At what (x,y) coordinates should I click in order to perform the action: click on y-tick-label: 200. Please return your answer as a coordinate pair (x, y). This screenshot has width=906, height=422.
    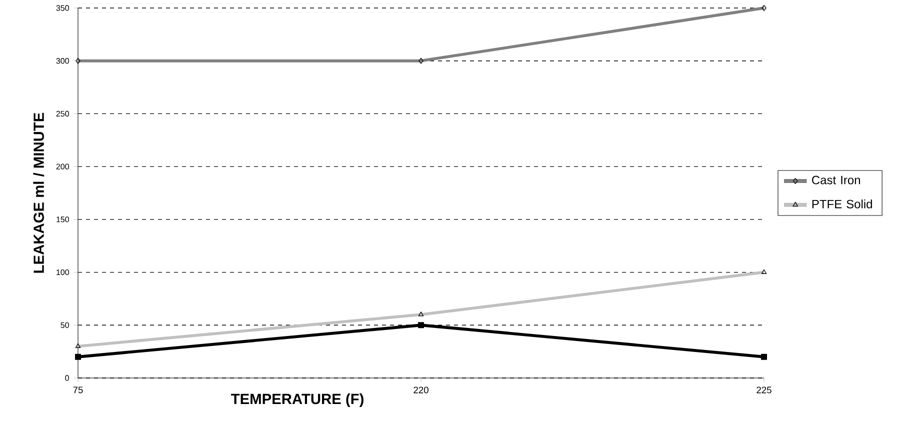
    Looking at the image, I should click on (62, 167).